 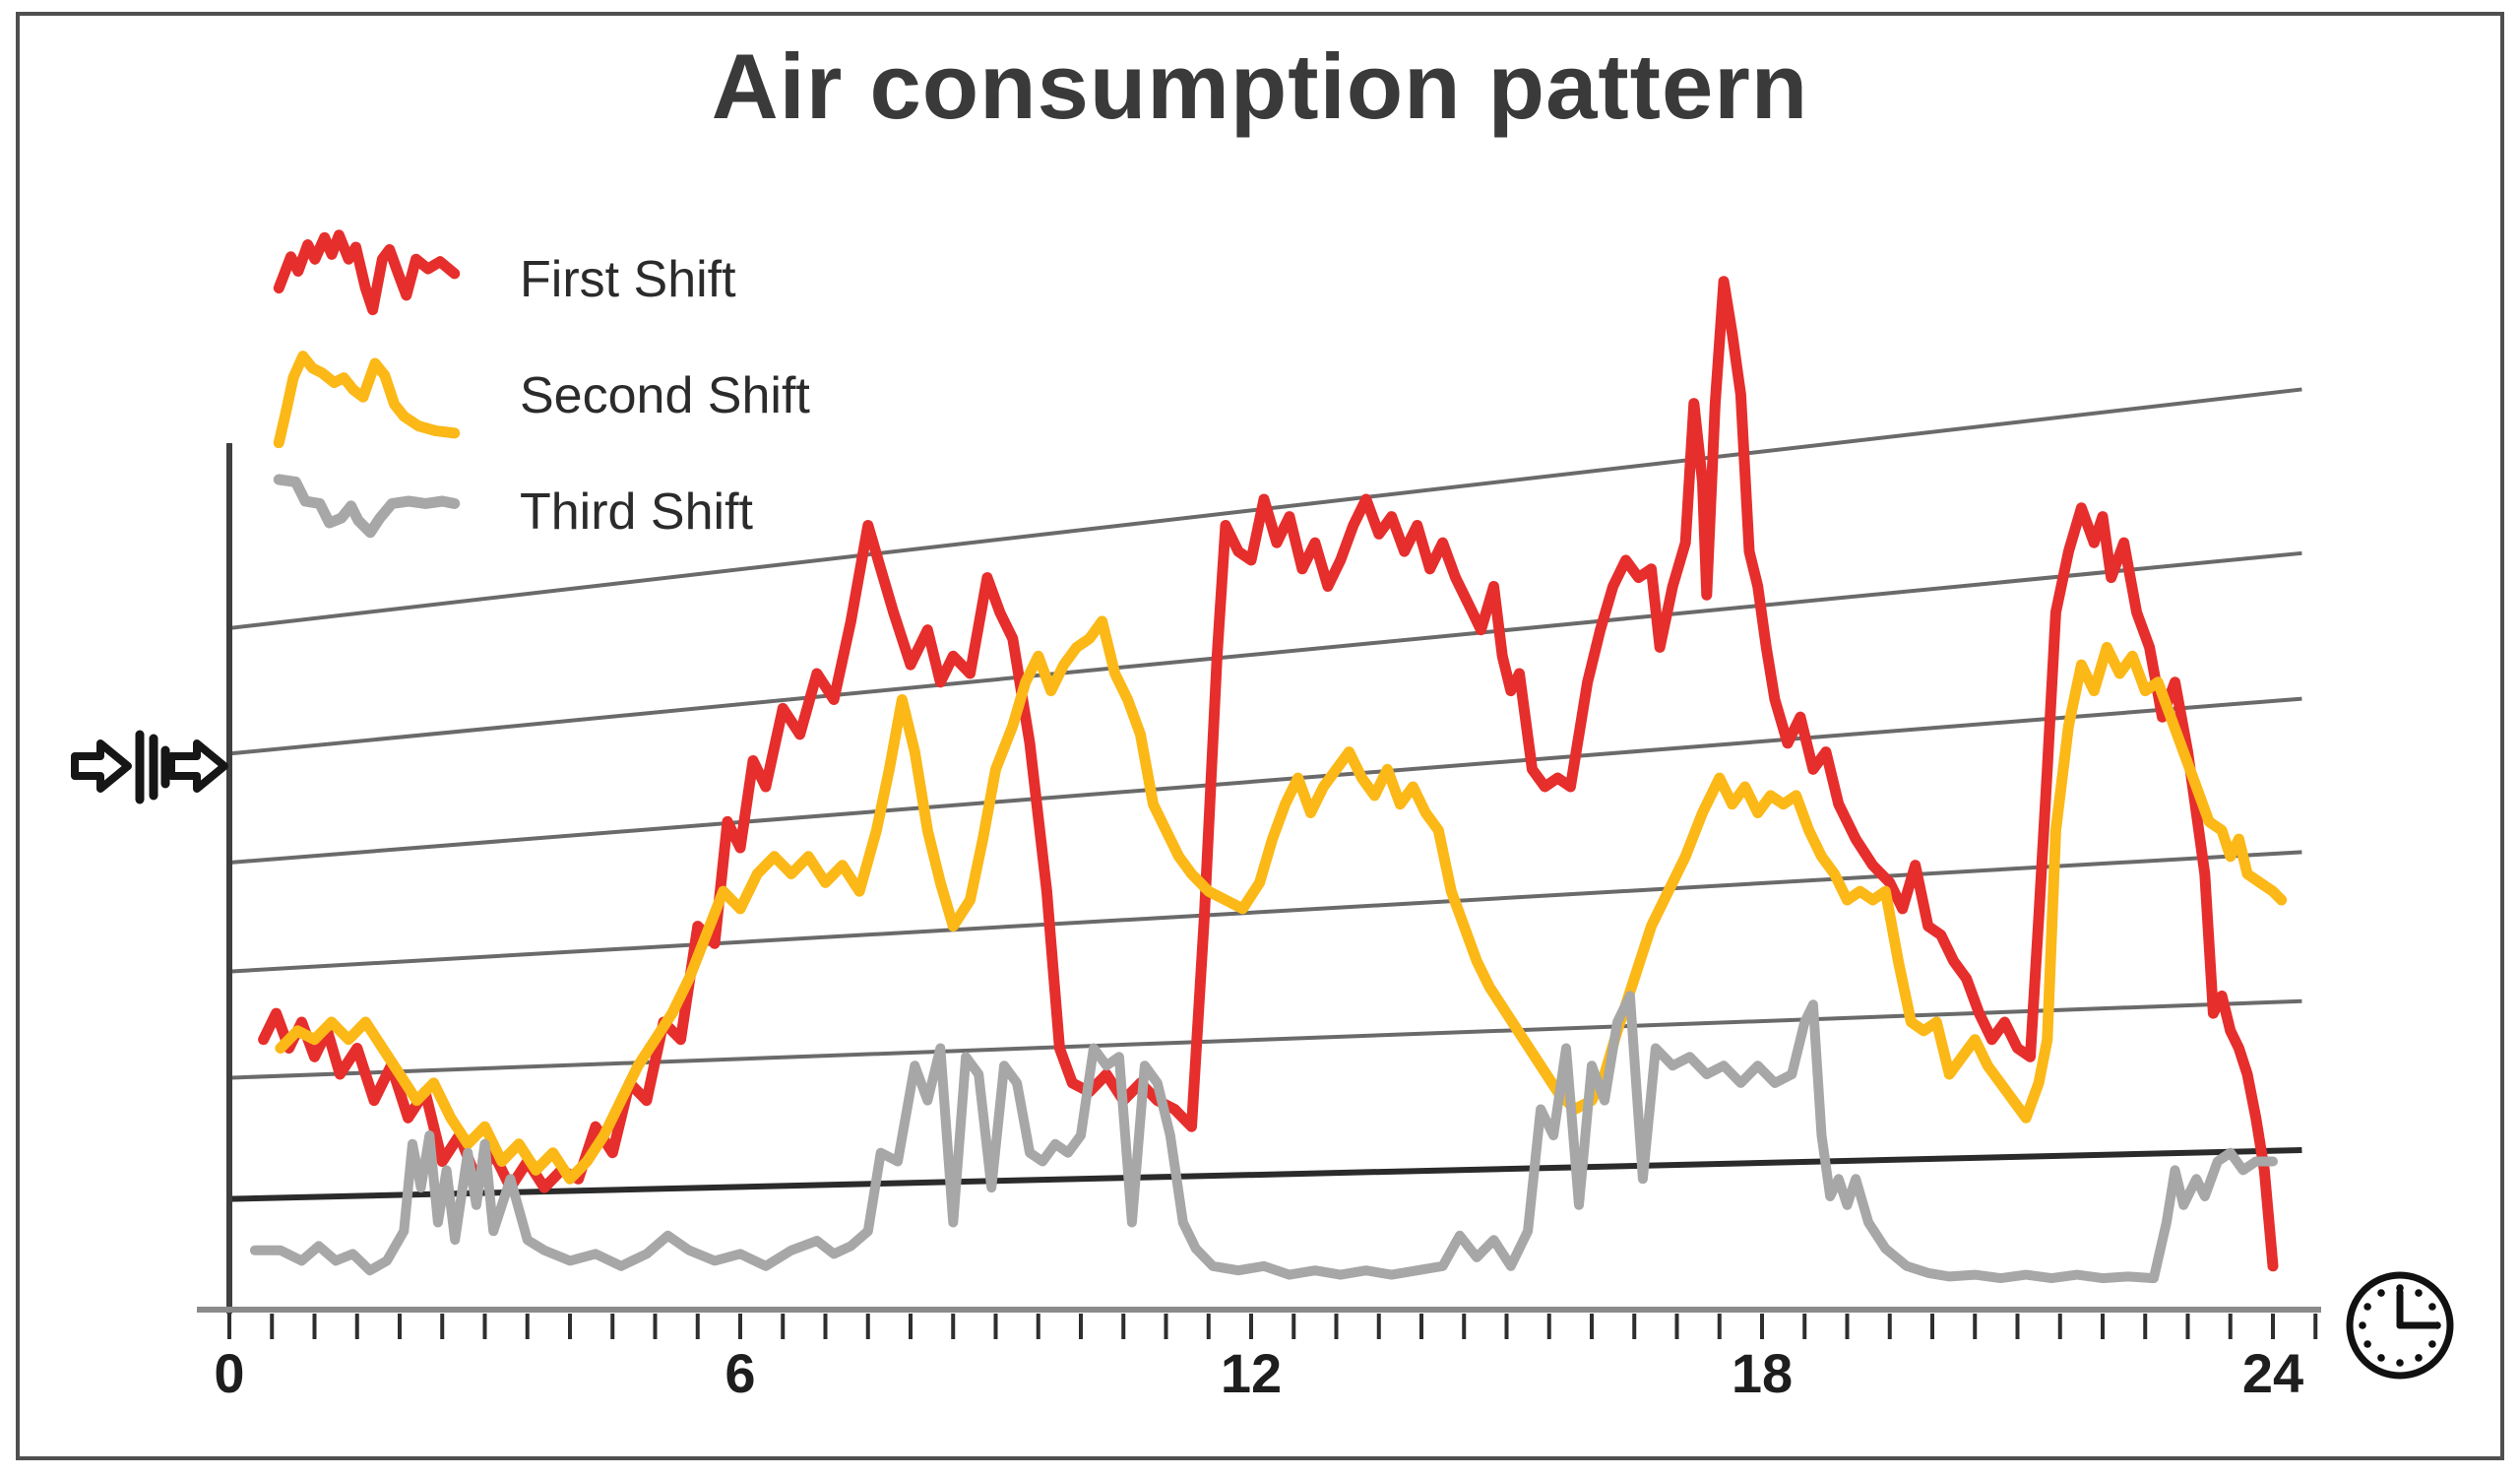 What do you see at coordinates (739, 1373) in the screenshot?
I see `x-tick-label-6: 6` at bounding box center [739, 1373].